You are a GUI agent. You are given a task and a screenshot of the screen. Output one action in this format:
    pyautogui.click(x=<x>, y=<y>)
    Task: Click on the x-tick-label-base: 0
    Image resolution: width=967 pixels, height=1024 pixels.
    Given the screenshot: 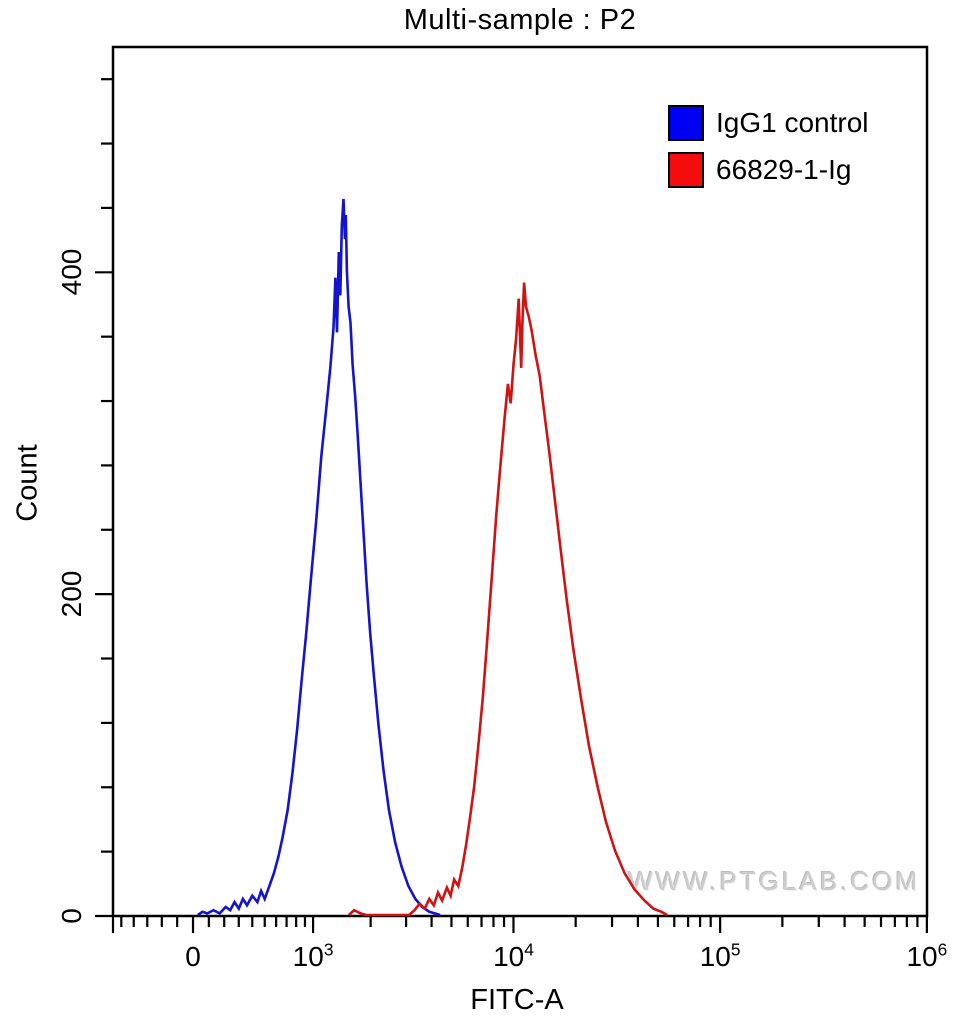 What is the action you would take?
    pyautogui.click(x=193, y=956)
    